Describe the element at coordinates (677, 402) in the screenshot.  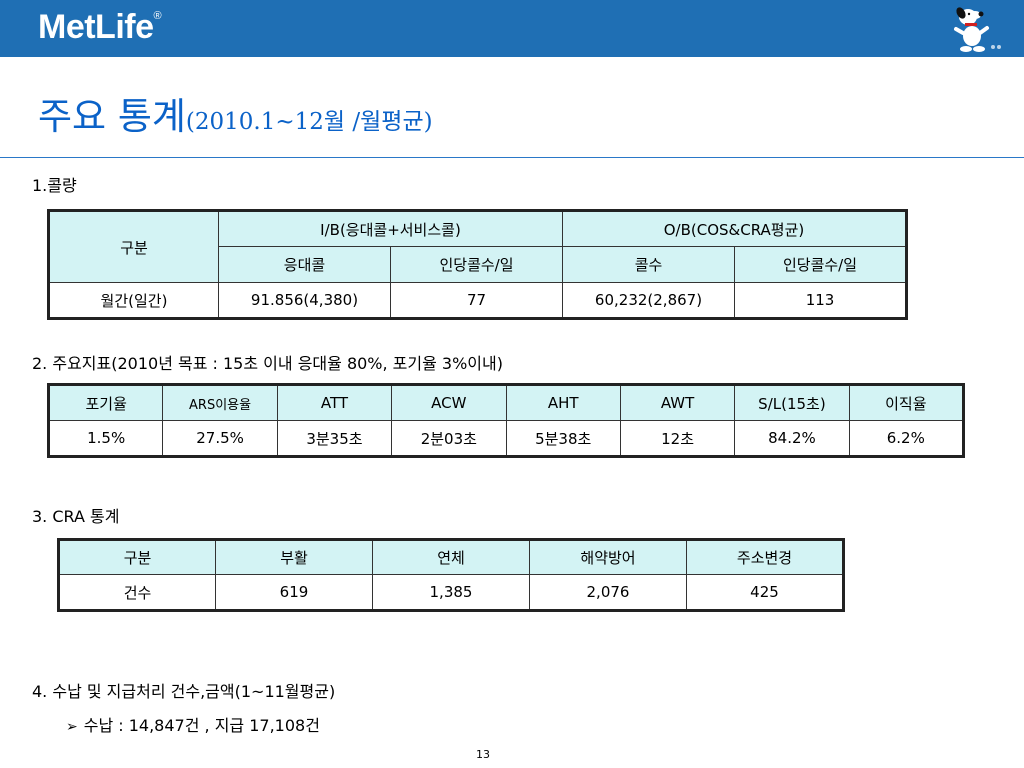
I see `header-cell: AWT` at that location.